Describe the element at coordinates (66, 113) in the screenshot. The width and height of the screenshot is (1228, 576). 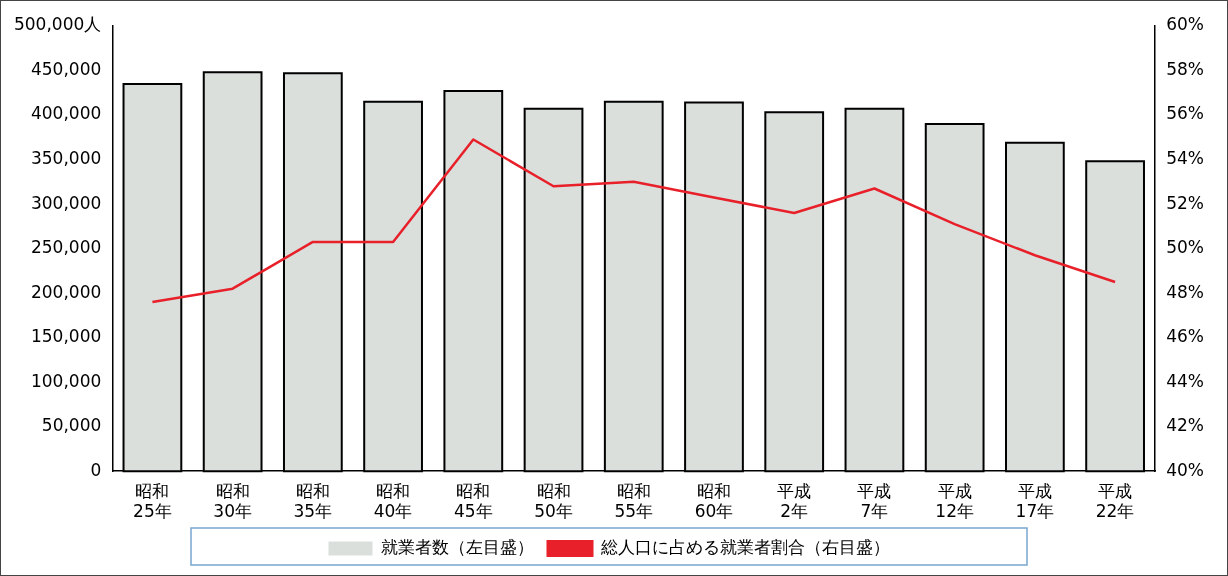
I see `y-tick-label: 400,000` at that location.